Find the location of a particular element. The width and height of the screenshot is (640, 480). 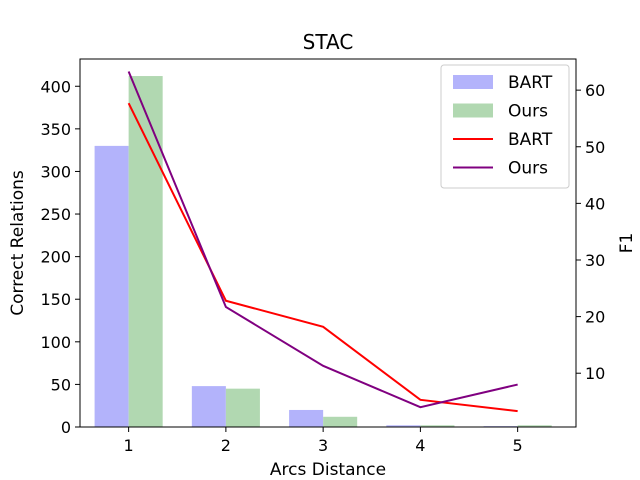

right-y-tick-label: 40 is located at coordinates (595, 203).